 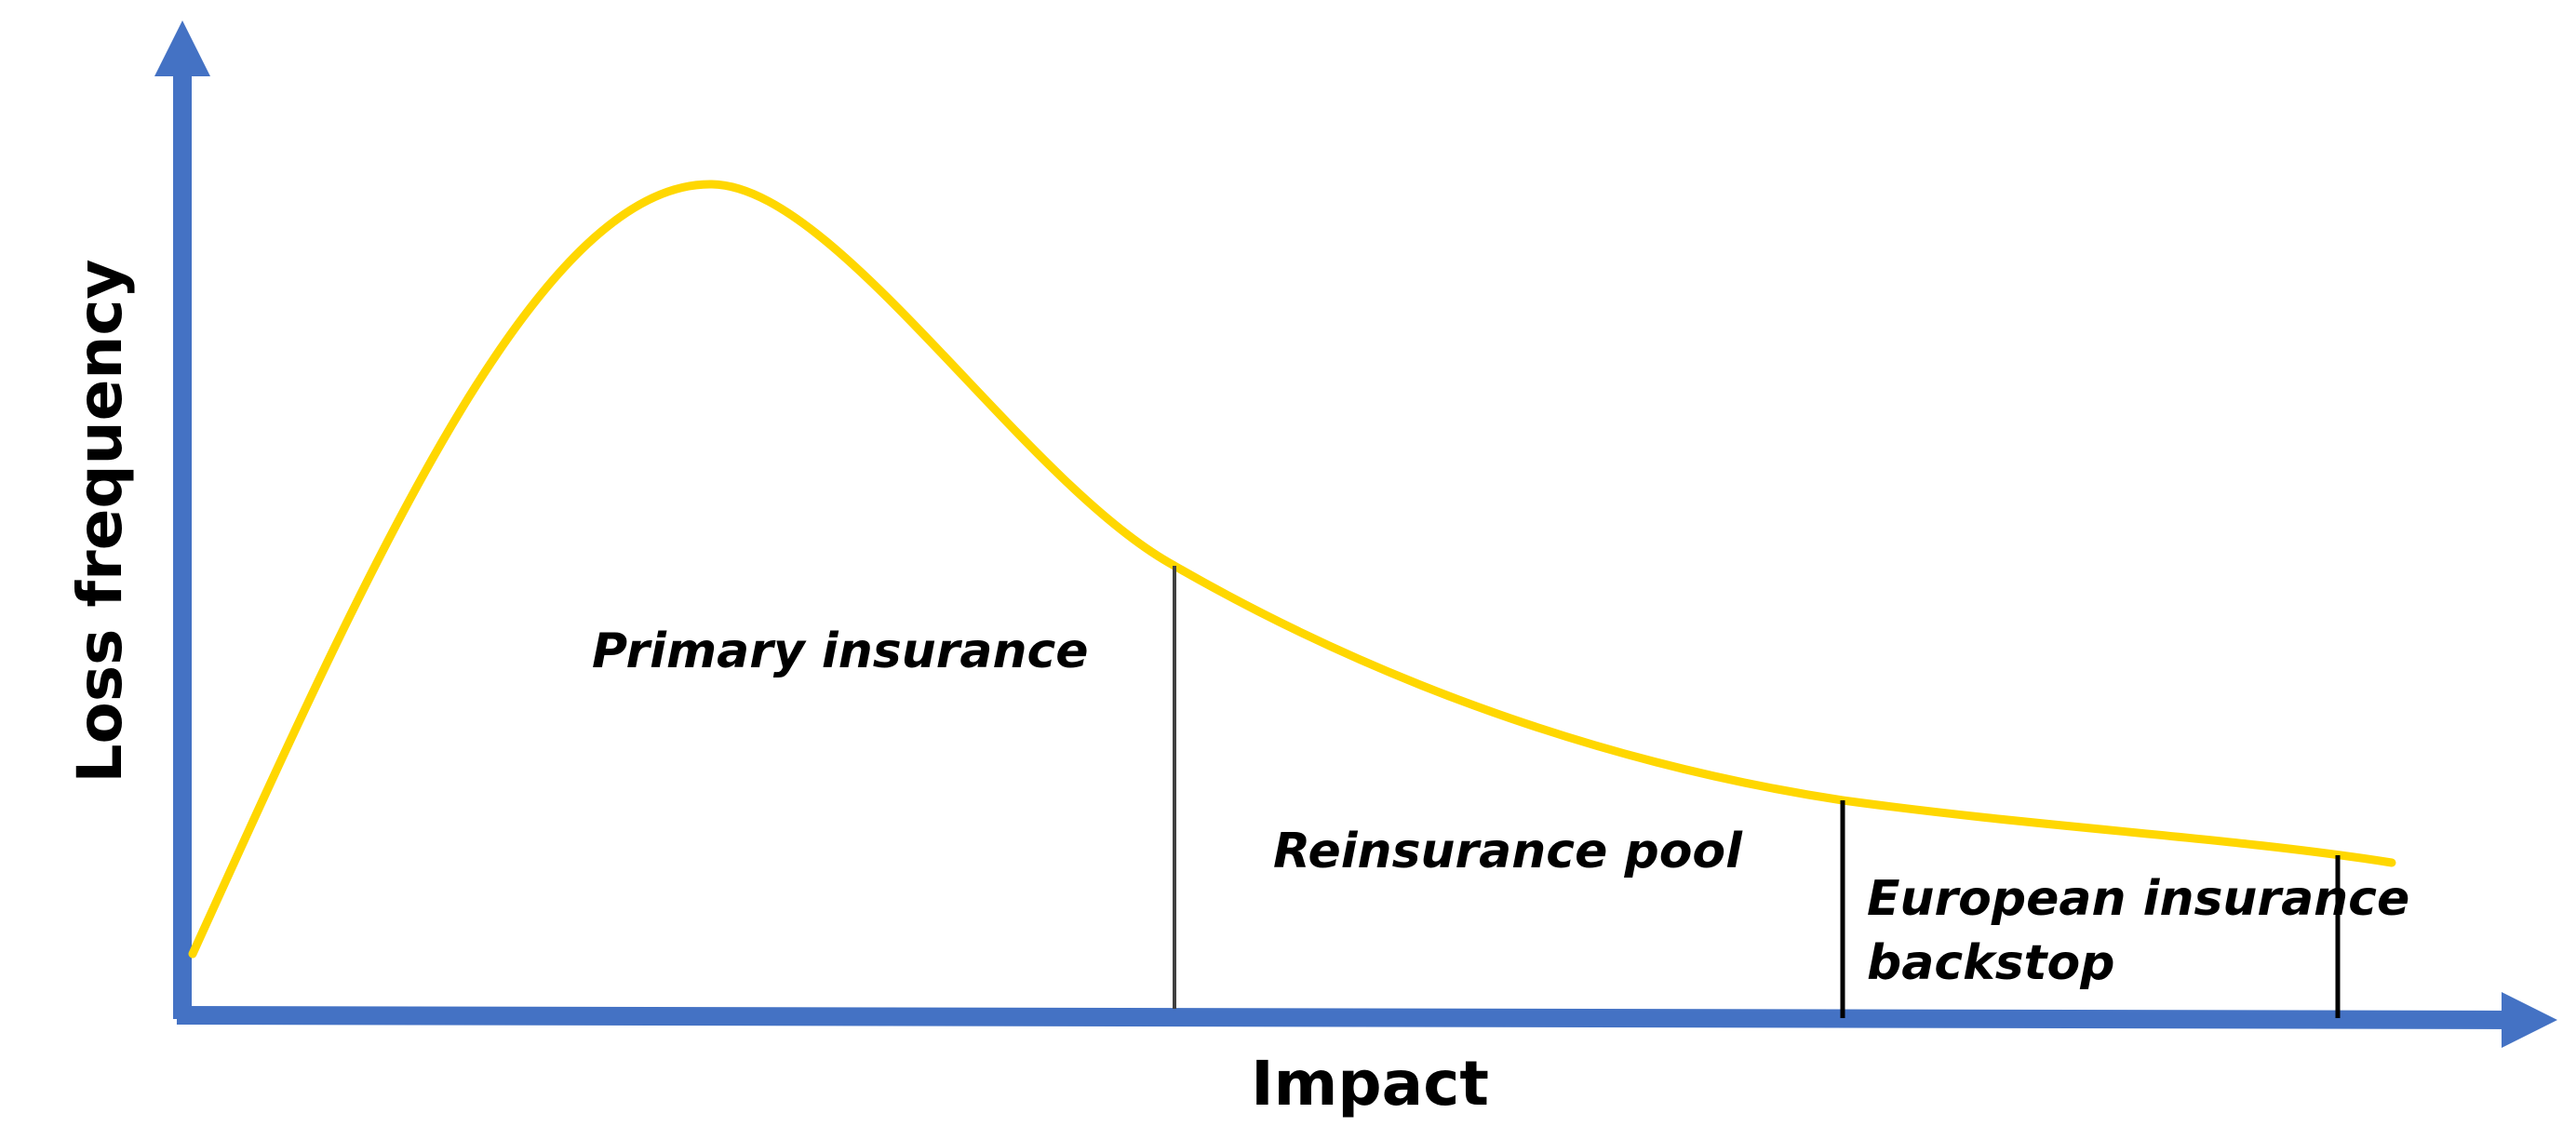 What do you see at coordinates (840, 651) in the screenshot?
I see `primary-insurance-label: Primary insurance` at bounding box center [840, 651].